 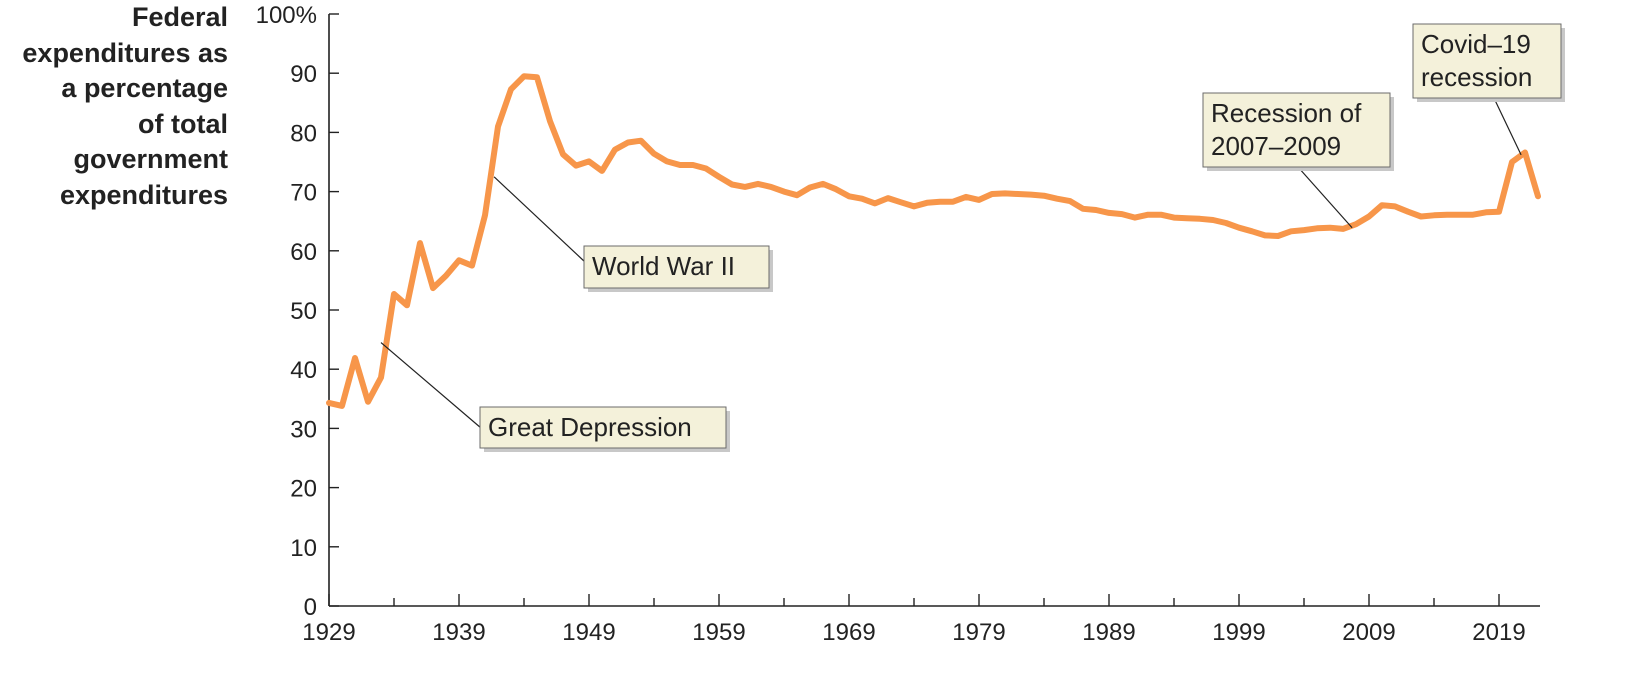 I want to click on x-tick-label: 1959, so click(x=718, y=632).